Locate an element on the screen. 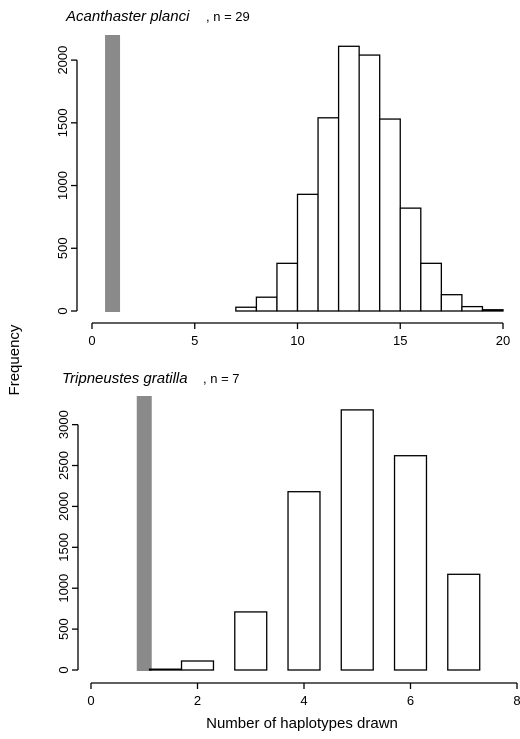  y-tick-label: 3000 is located at coordinates (63, 424).